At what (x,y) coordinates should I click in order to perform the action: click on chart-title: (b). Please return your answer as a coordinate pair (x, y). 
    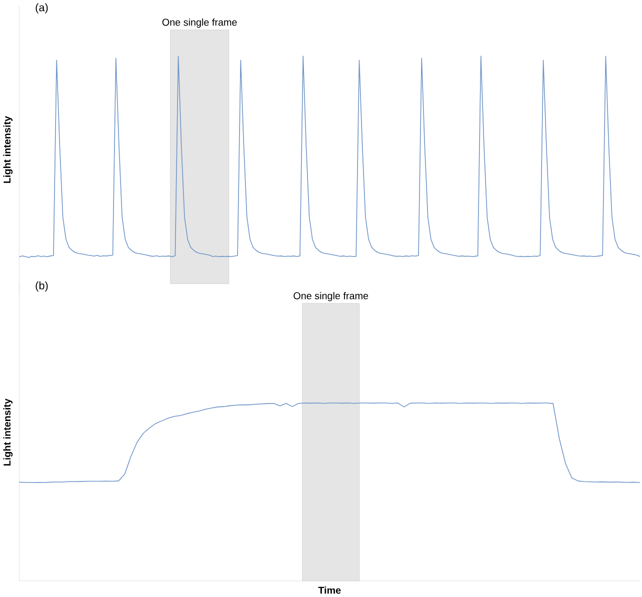
    Looking at the image, I should click on (42, 286).